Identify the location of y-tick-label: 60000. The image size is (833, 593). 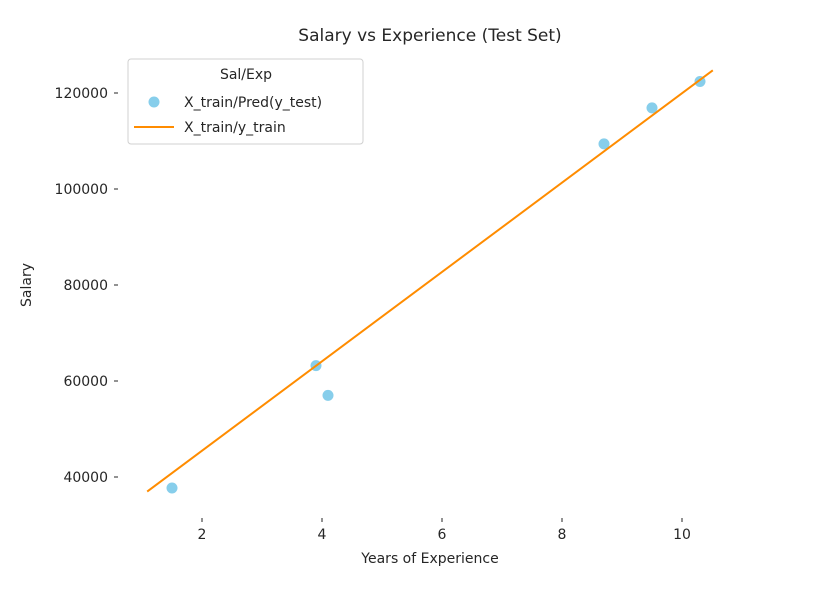
(85, 382).